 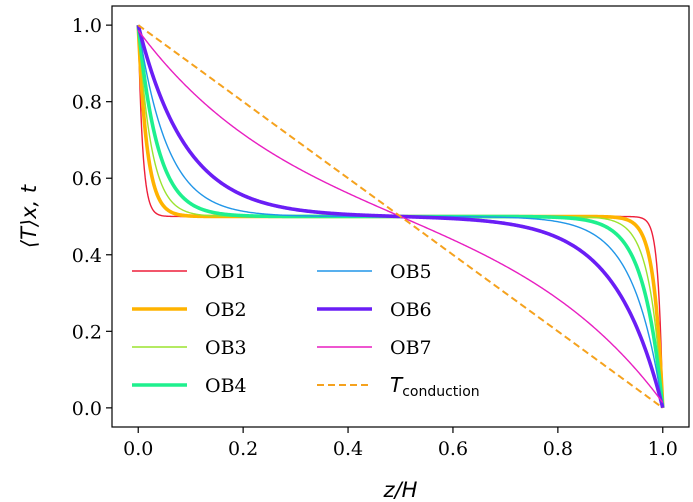 What do you see at coordinates (226, 272) in the screenshot?
I see `legend-label: OB1` at bounding box center [226, 272].